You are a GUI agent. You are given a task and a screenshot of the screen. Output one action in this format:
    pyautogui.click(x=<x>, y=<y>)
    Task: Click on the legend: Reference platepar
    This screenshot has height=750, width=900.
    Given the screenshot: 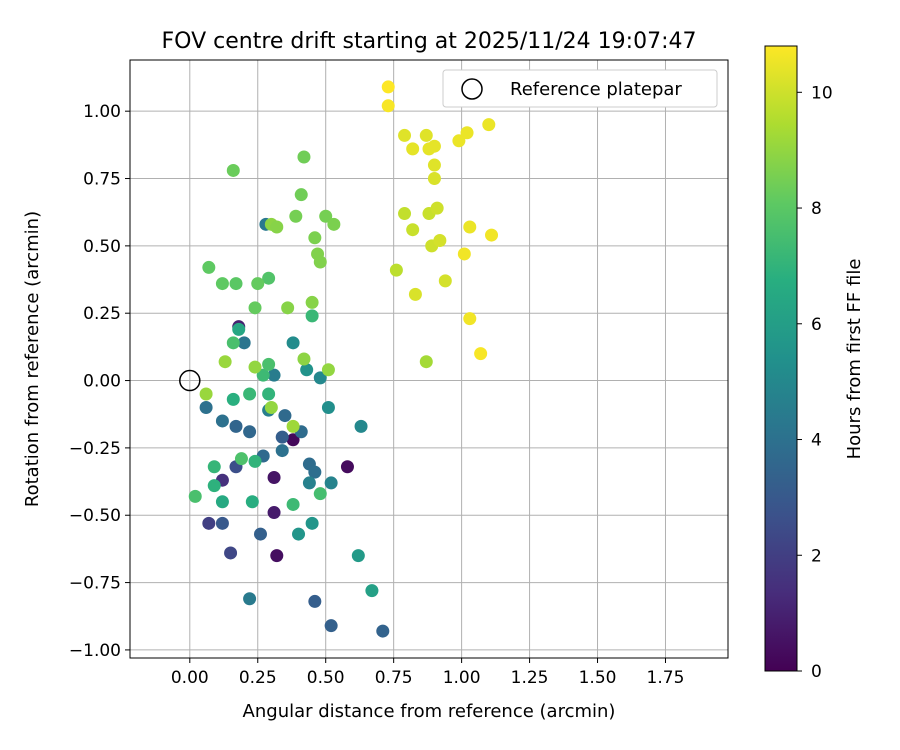 What is the action you would take?
    pyautogui.click(x=580, y=88)
    